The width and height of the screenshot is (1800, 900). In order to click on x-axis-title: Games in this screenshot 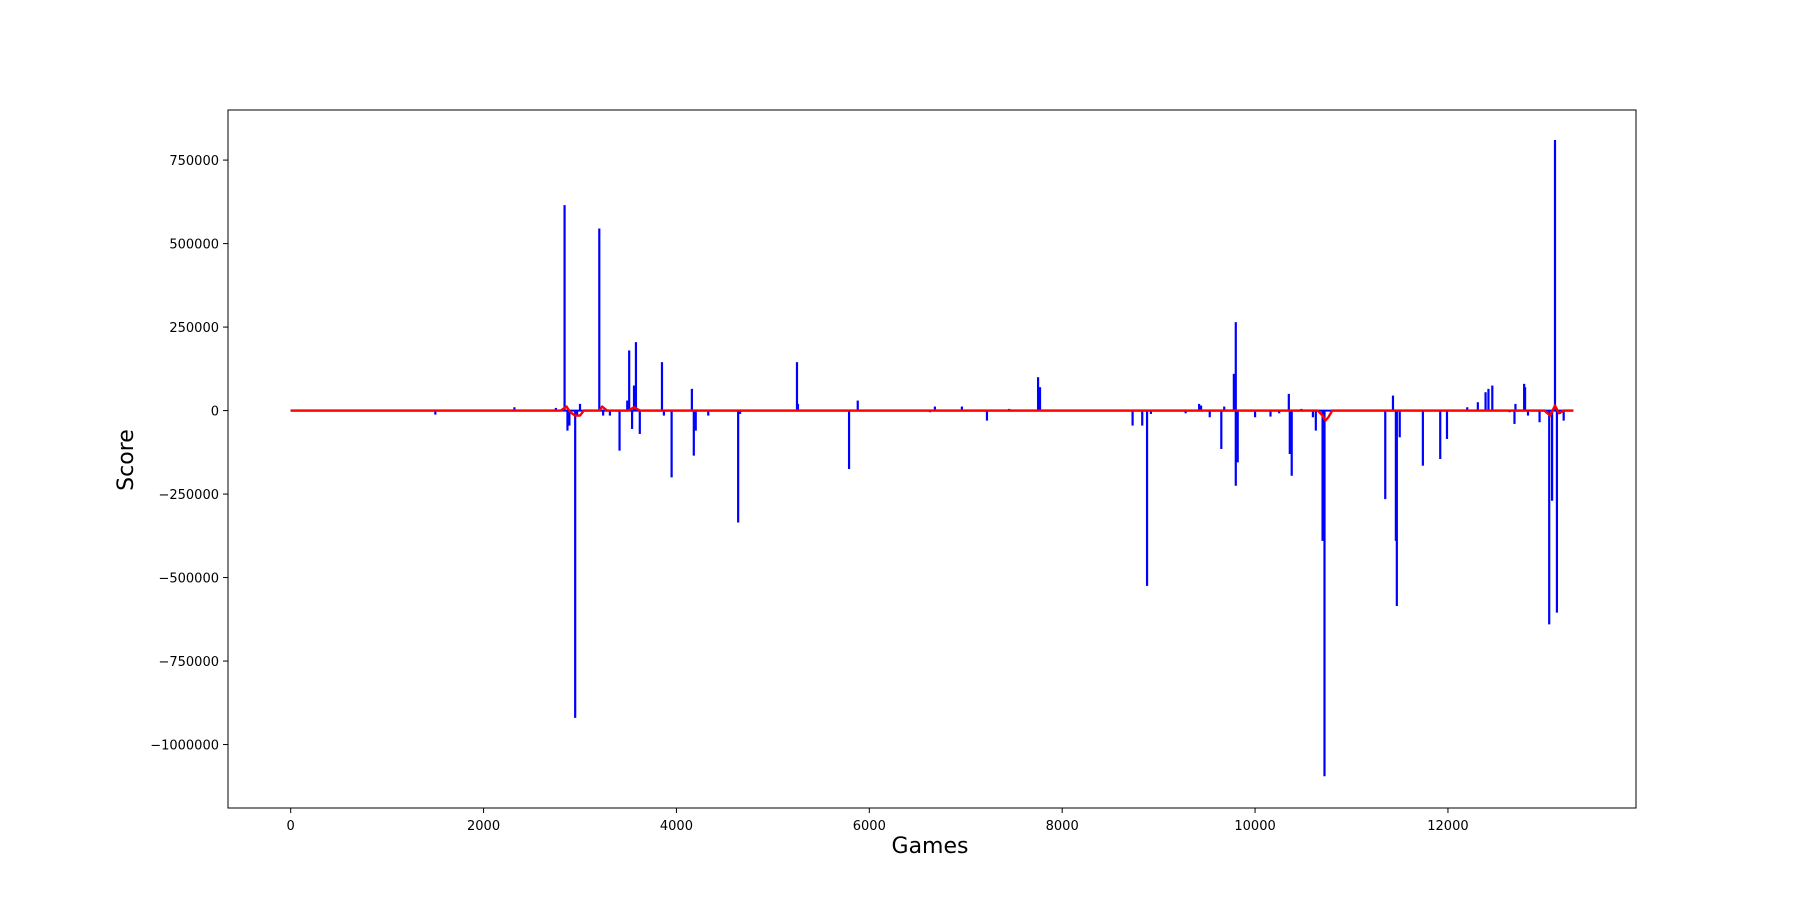, I will do `click(930, 846)`.